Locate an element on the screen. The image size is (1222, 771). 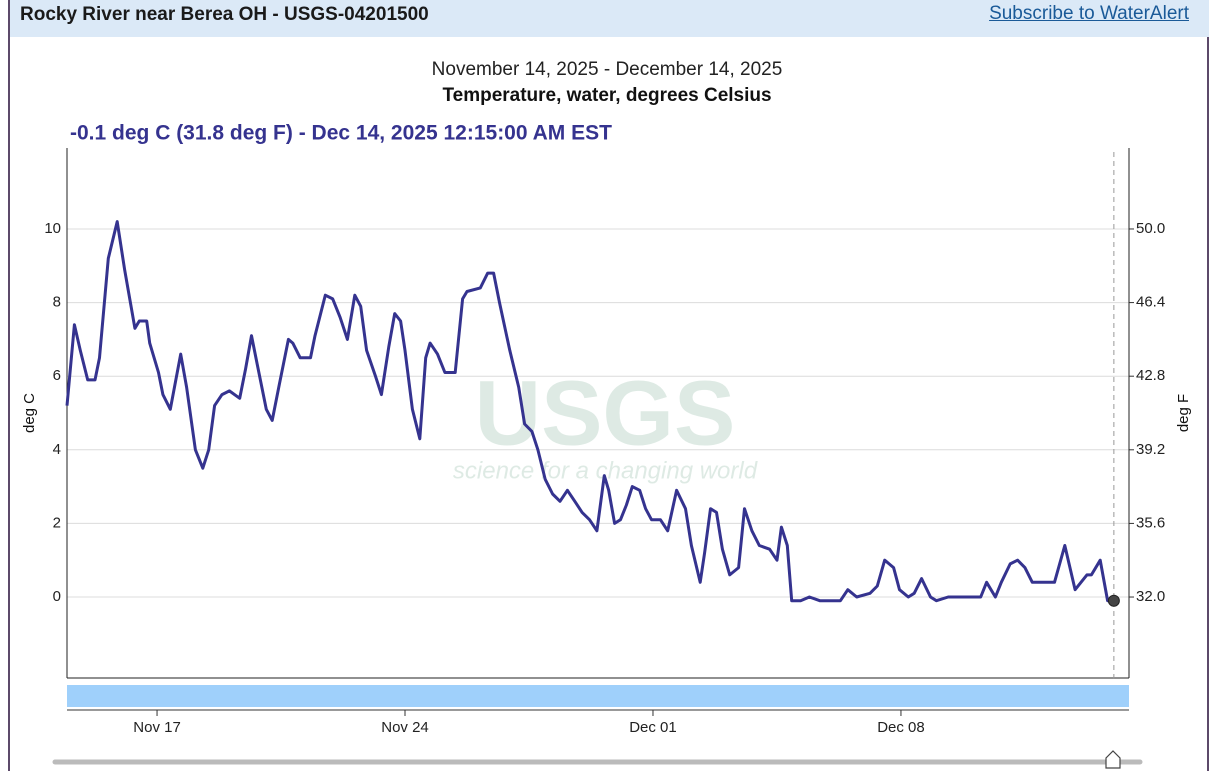
y-axis-label: deg C is located at coordinates (29, 413).